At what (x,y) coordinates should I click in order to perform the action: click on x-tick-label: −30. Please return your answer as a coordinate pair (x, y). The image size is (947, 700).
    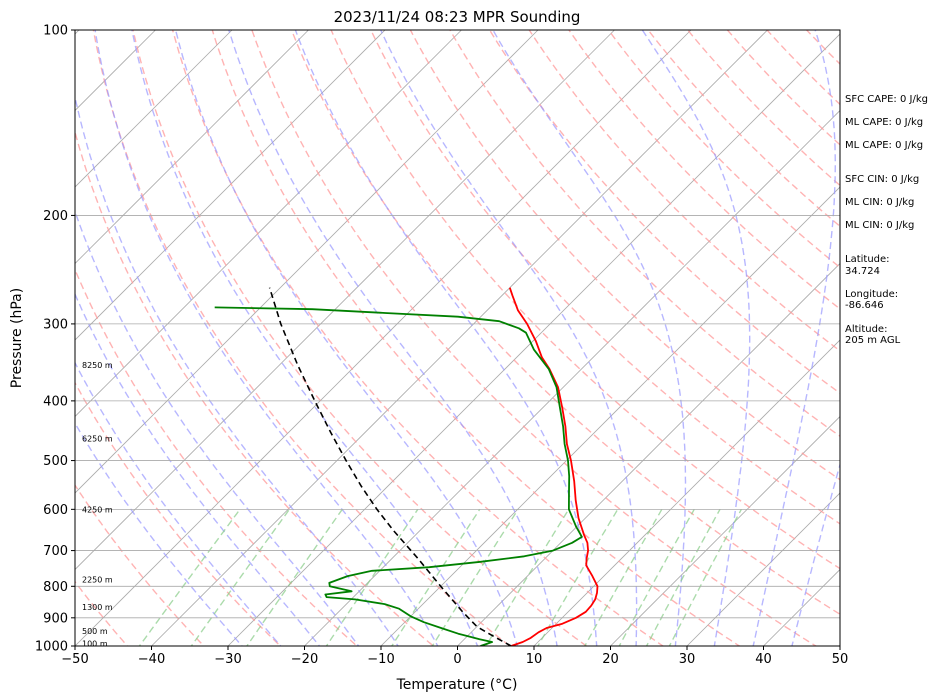
    Looking at the image, I should click on (227, 659).